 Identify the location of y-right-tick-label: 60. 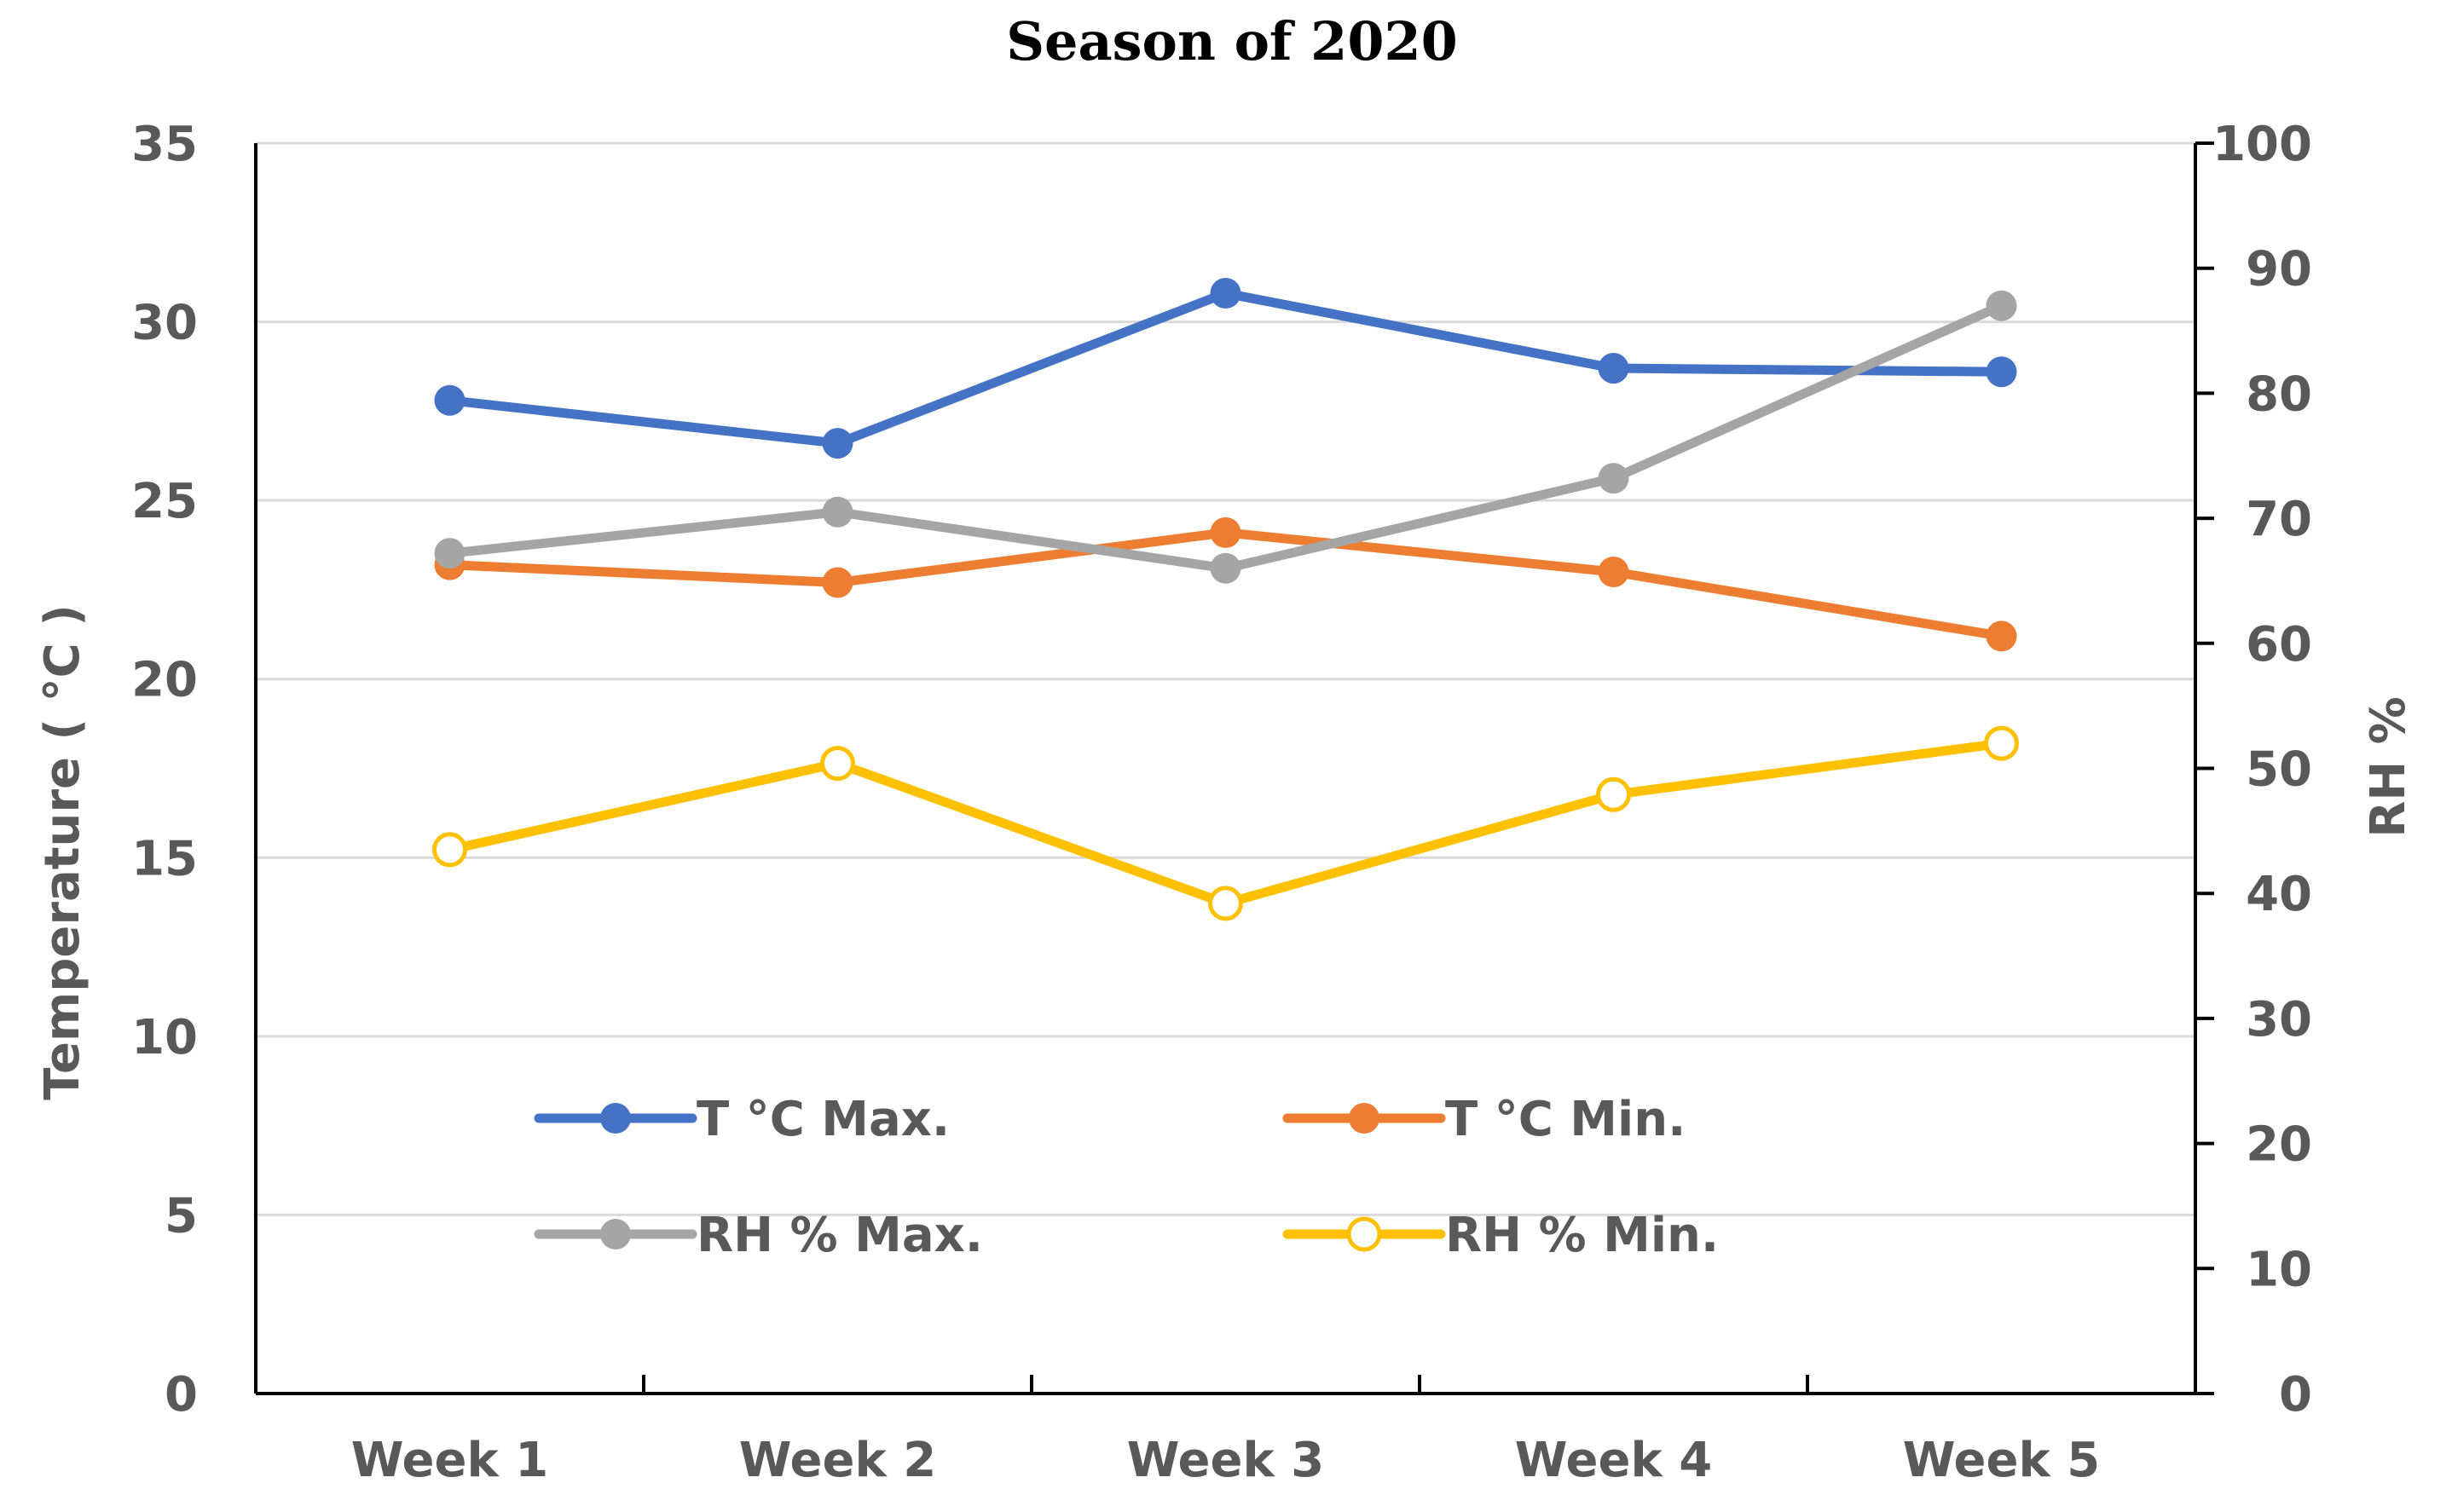
(2279, 644).